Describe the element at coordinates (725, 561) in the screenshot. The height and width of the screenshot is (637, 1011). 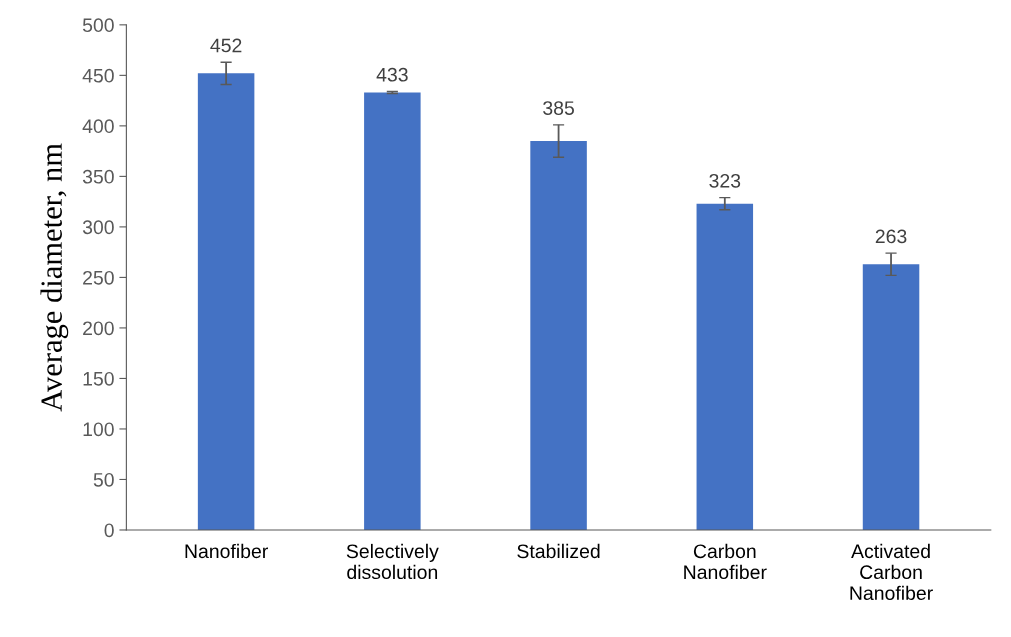
I see `x-tick-label: Carbon Nanofiber` at that location.